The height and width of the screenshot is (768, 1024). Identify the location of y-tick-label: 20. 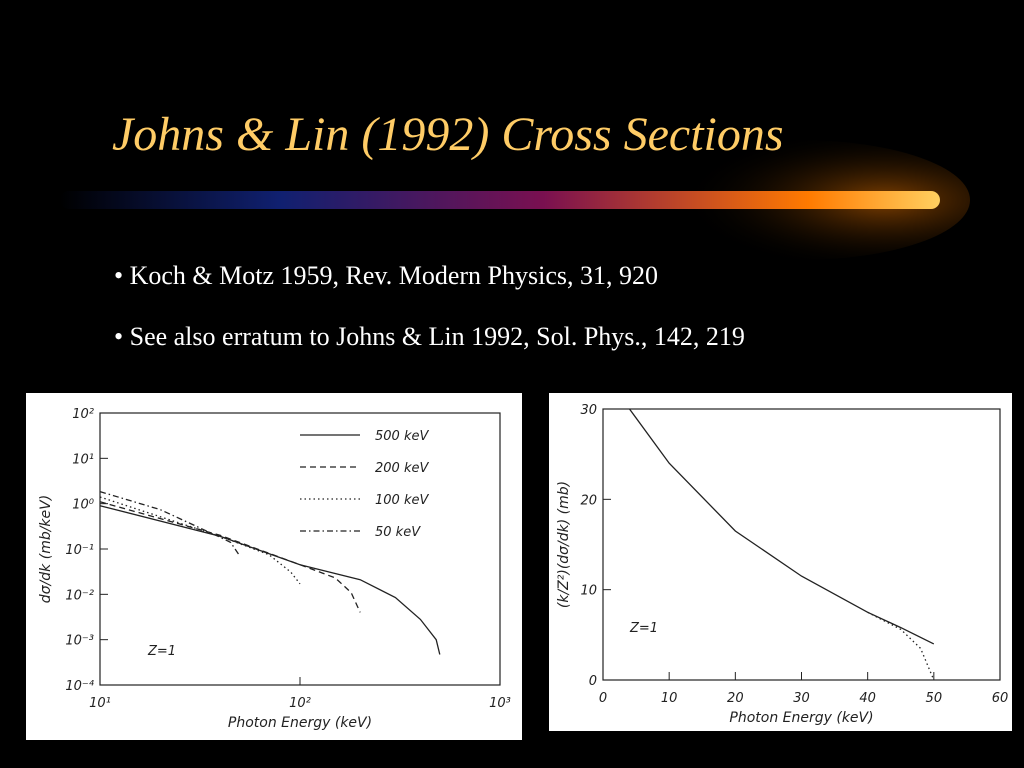
(588, 500).